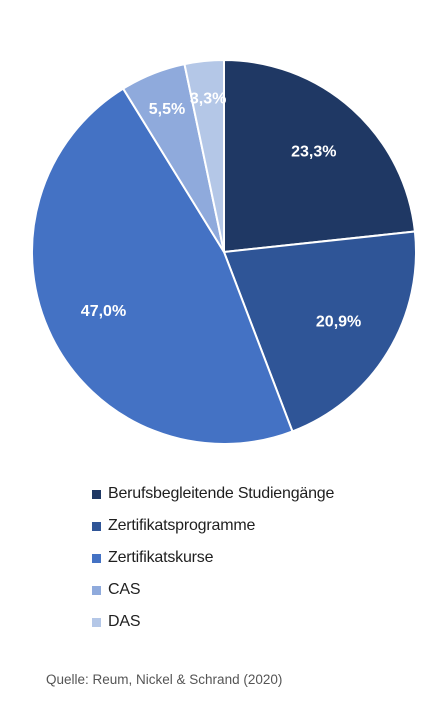  I want to click on data-label-2: 47,0%, so click(103, 311).